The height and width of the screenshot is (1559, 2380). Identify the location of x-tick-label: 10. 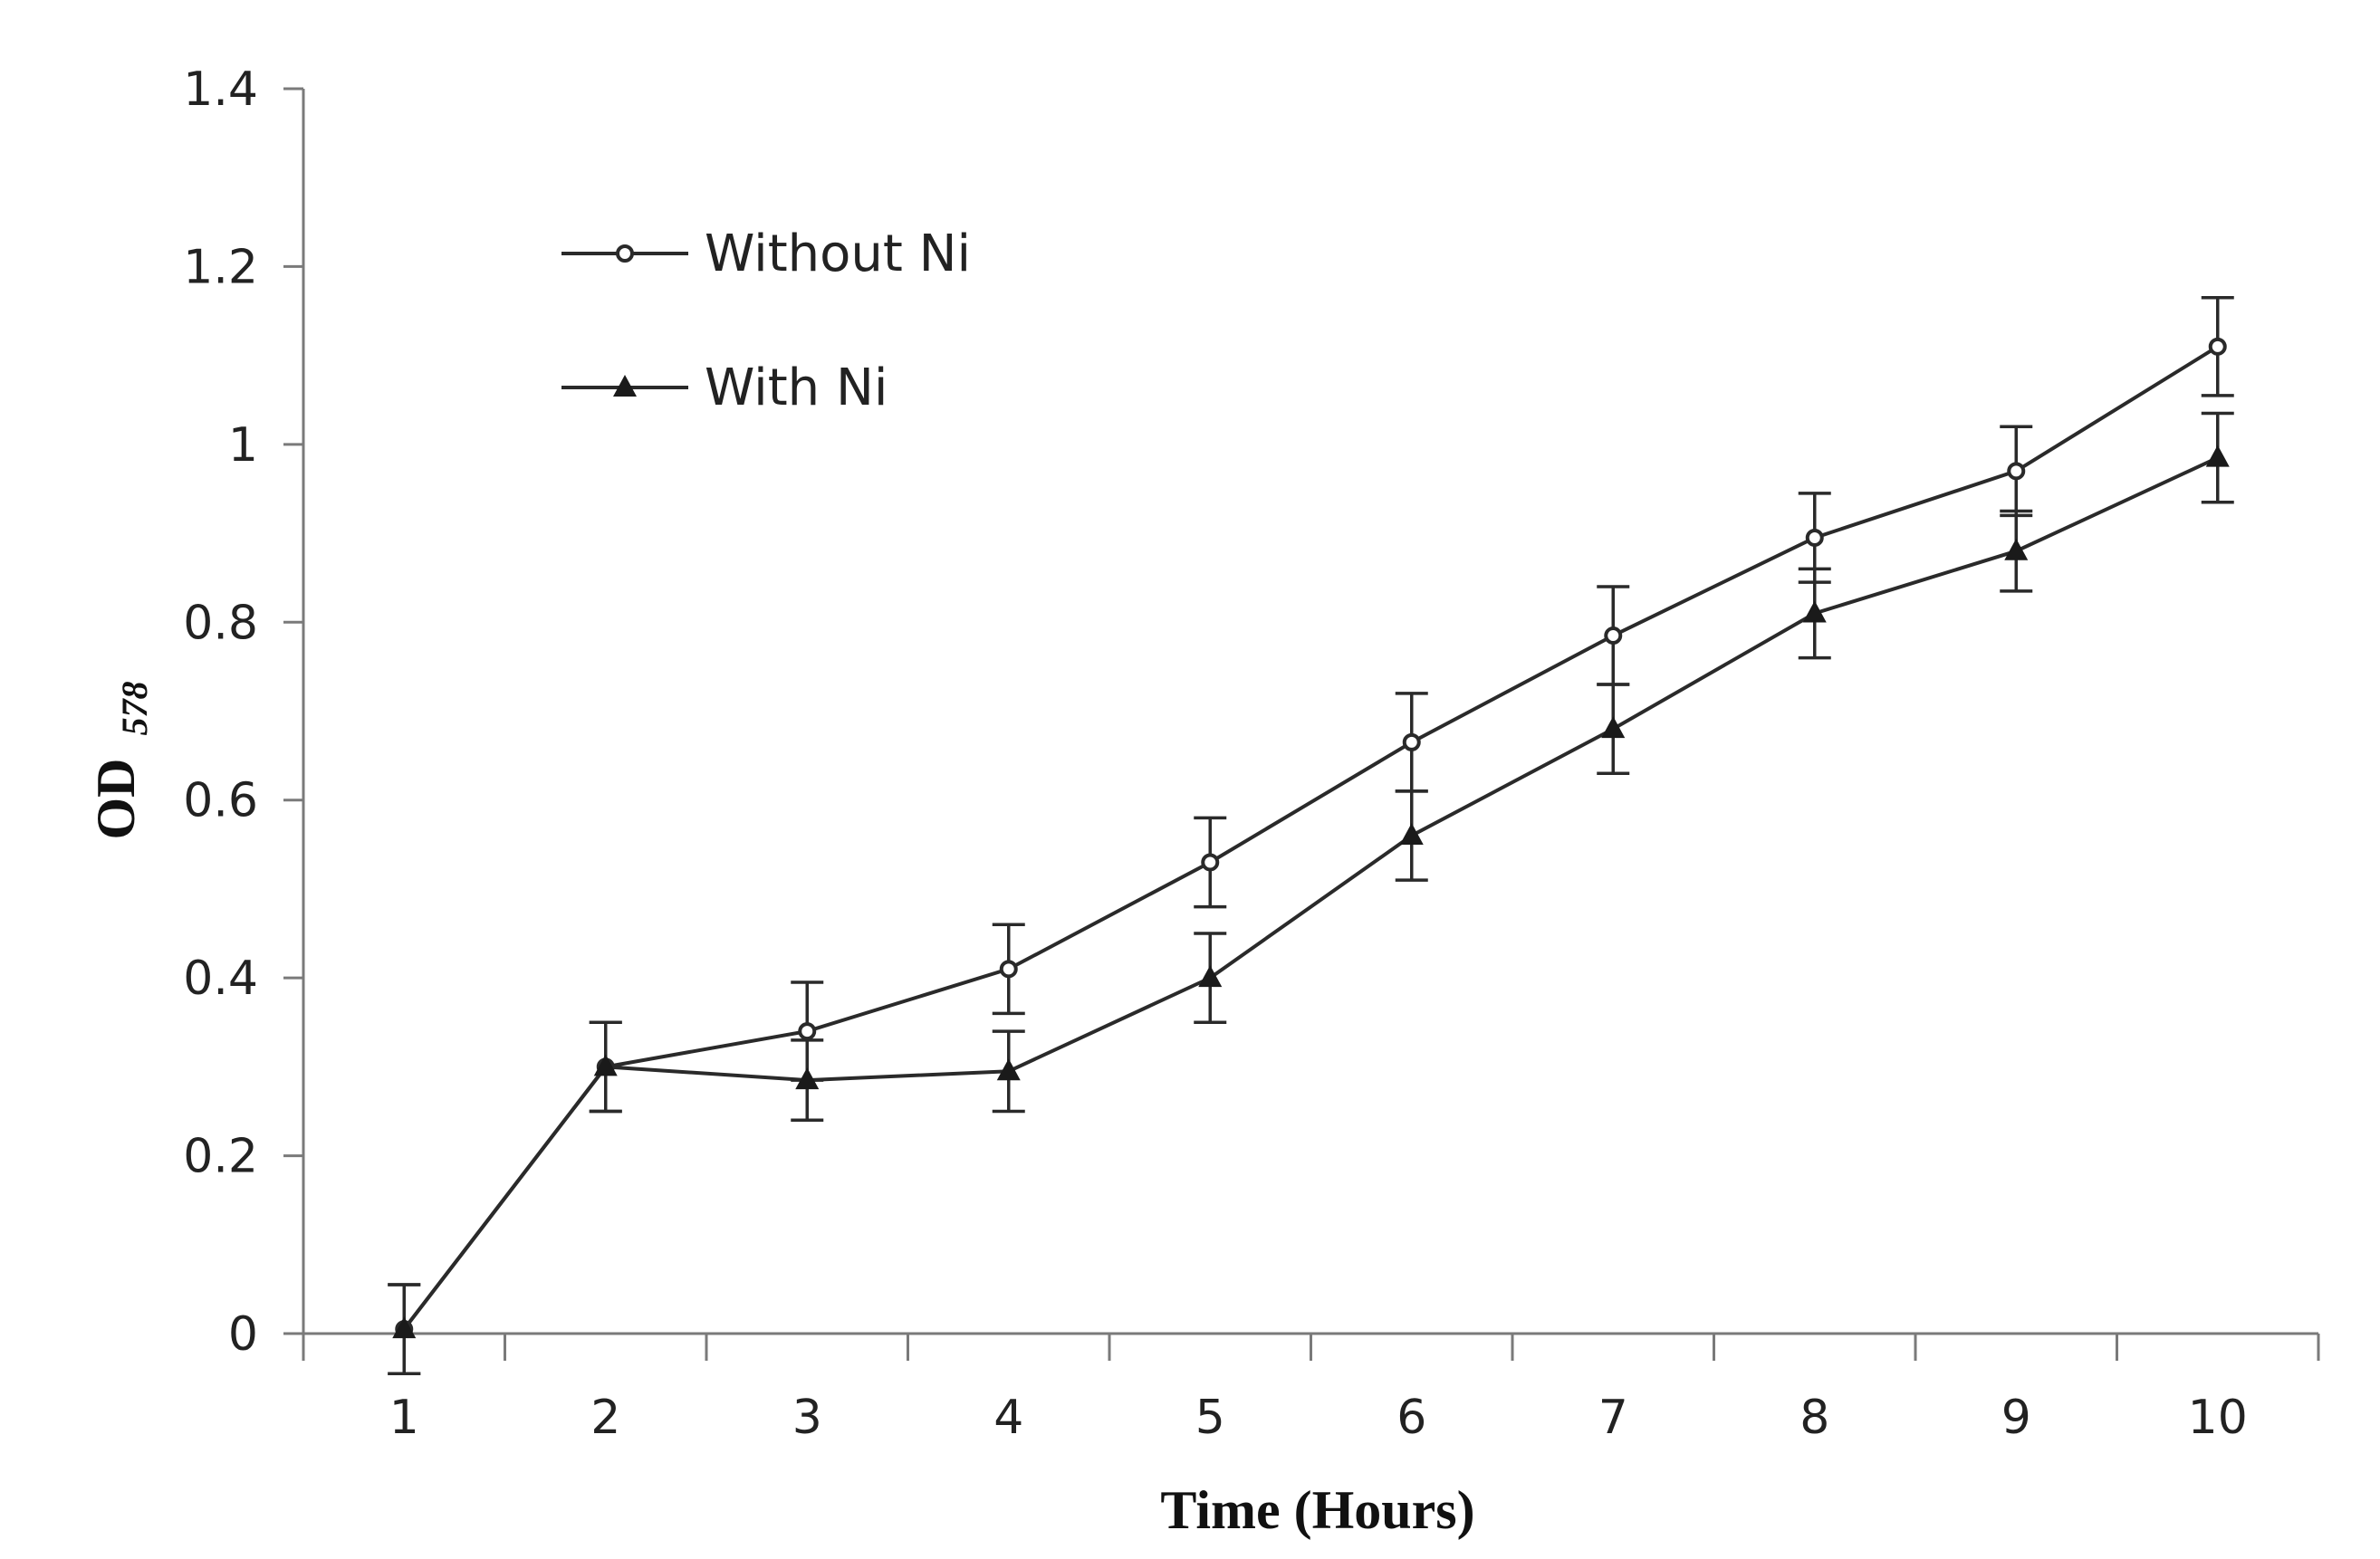
(2218, 1418).